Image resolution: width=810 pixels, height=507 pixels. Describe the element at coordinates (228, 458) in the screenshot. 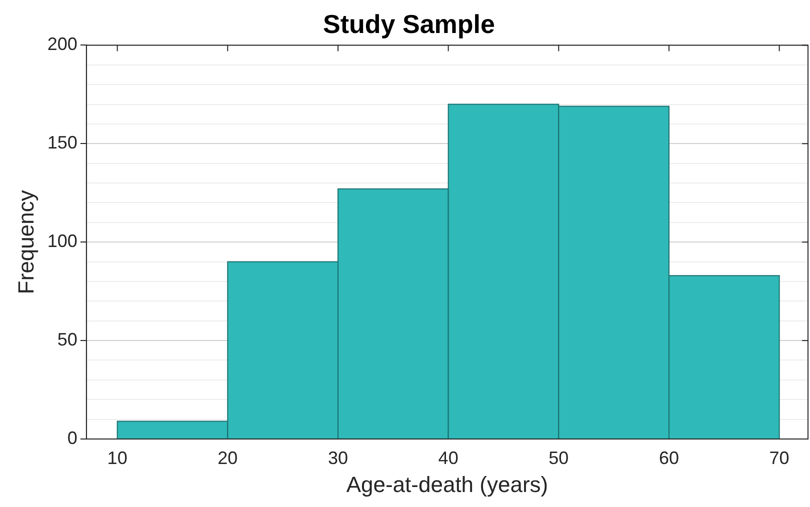

I see `x-tick-label: 20` at that location.